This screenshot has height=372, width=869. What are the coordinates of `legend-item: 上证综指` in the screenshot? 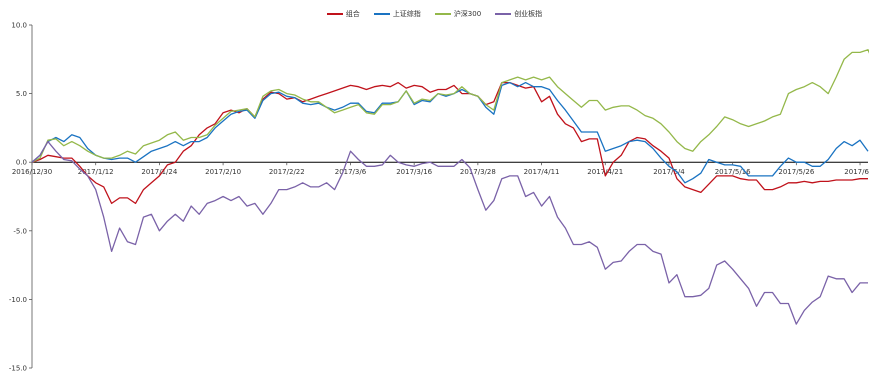 It's located at (397, 14).